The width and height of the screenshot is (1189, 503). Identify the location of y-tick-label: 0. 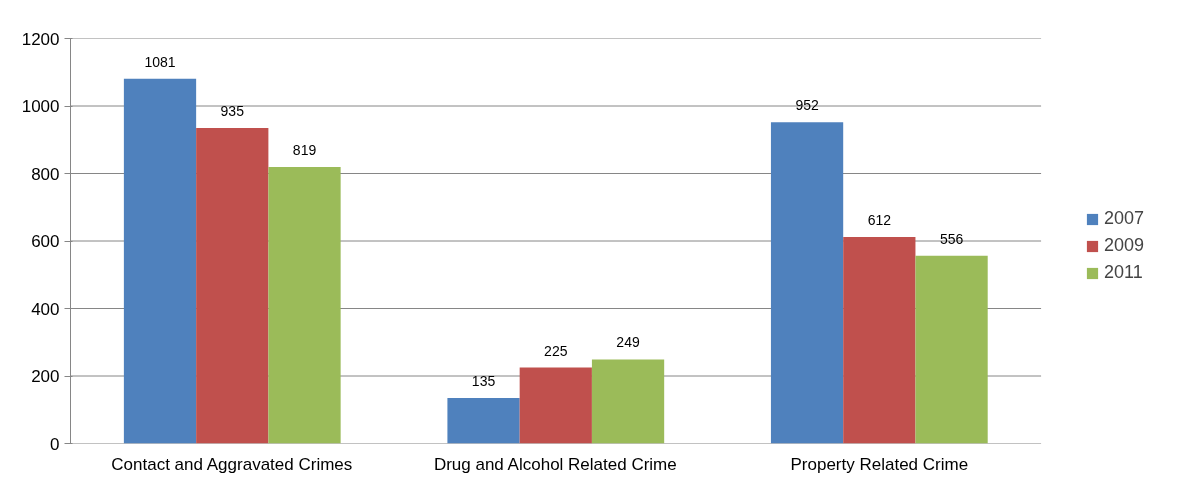
(55, 444).